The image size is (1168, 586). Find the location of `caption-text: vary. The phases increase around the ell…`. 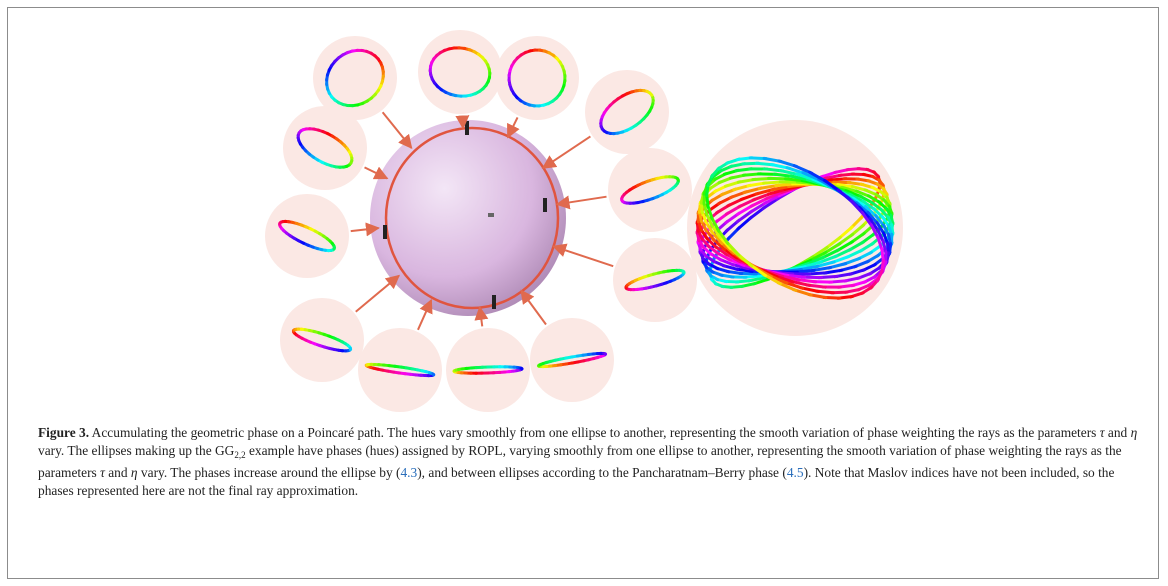

caption-text: vary. The phases increase around the ell… is located at coordinates (269, 472).